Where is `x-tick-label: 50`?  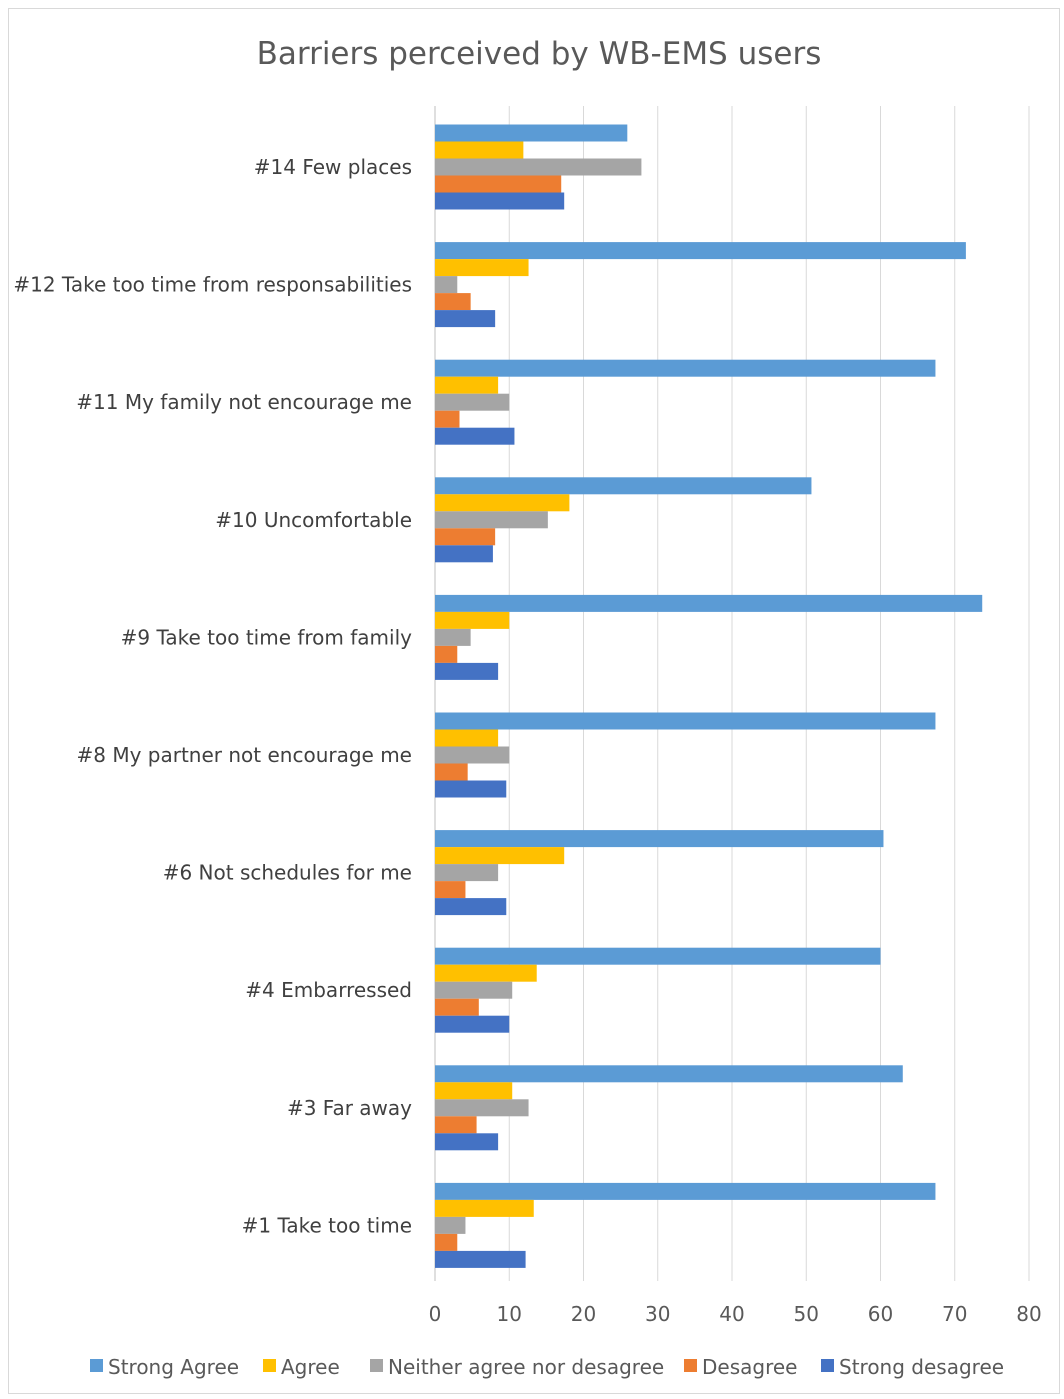
x-tick-label: 50 is located at coordinates (806, 1314).